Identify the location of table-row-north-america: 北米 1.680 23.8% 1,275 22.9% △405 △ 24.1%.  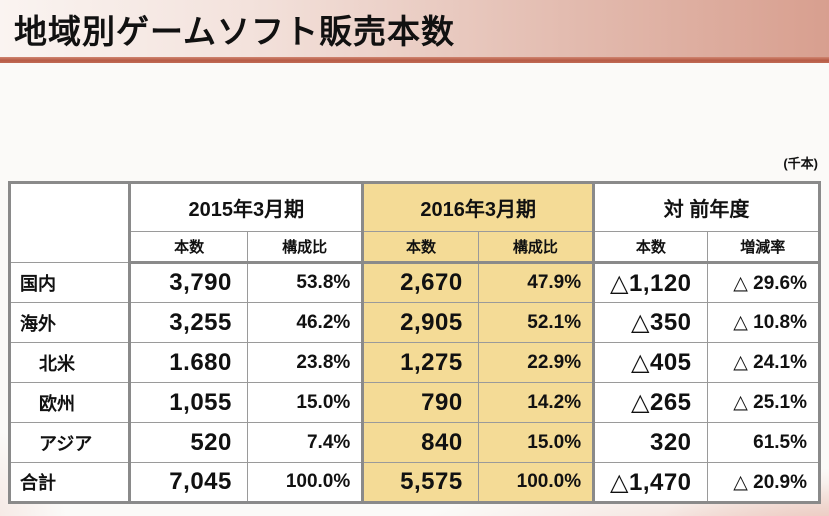
(414, 362).